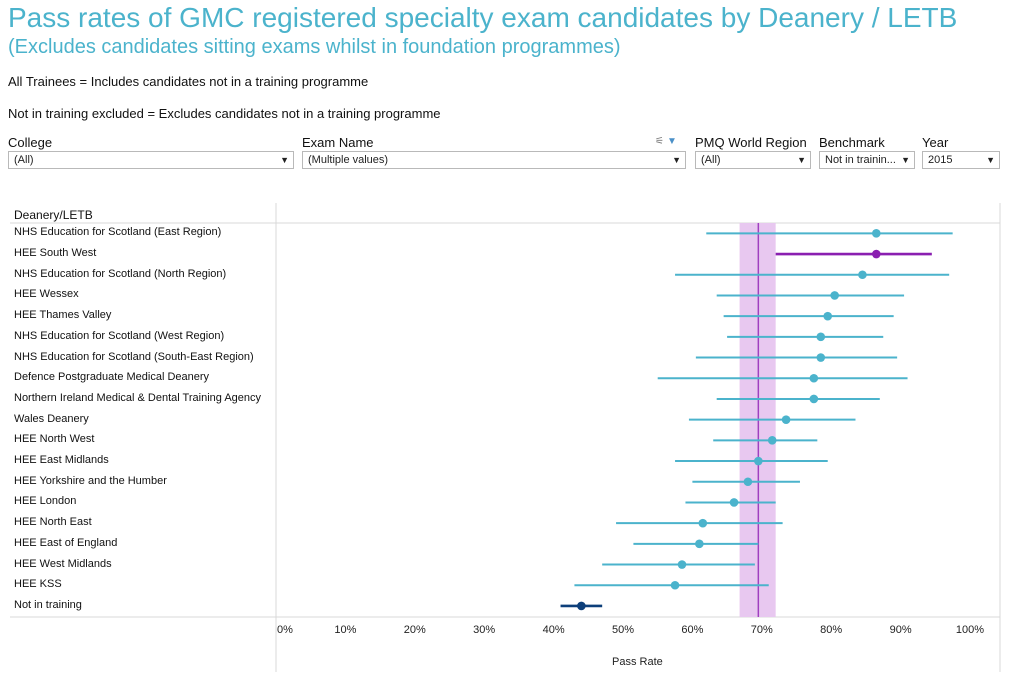 The height and width of the screenshot is (679, 1024). Describe the element at coordinates (63, 315) in the screenshot. I see `row-label: HEE Thames Valley` at that location.